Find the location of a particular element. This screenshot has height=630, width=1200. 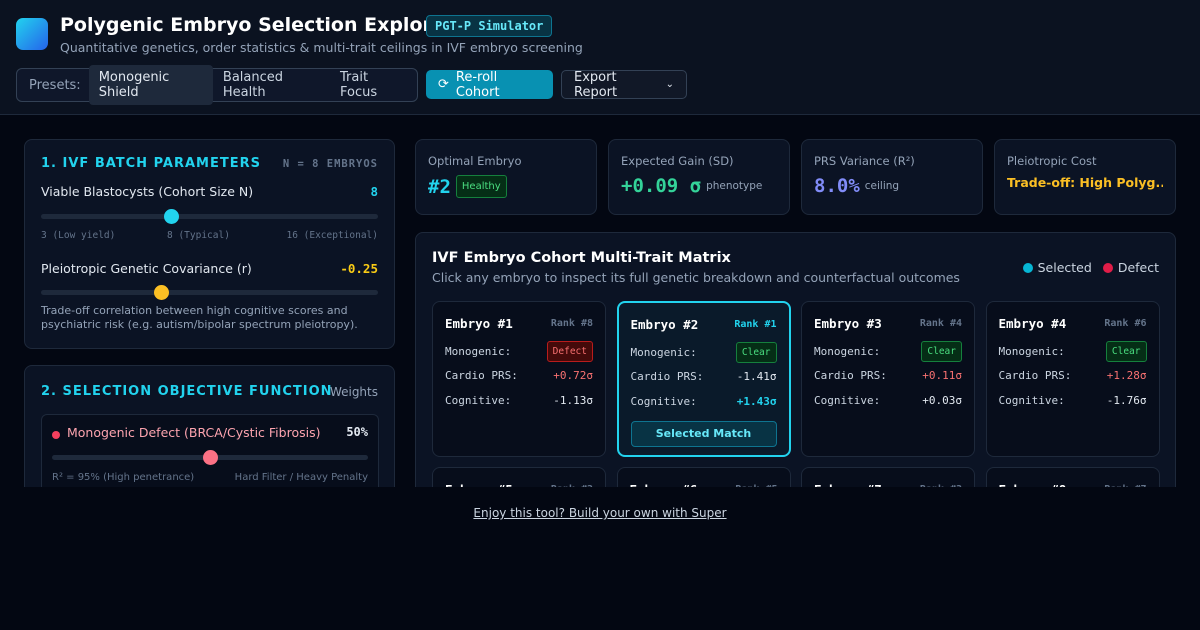

trait-row: Cognitive: +0.03σ is located at coordinates (888, 400).